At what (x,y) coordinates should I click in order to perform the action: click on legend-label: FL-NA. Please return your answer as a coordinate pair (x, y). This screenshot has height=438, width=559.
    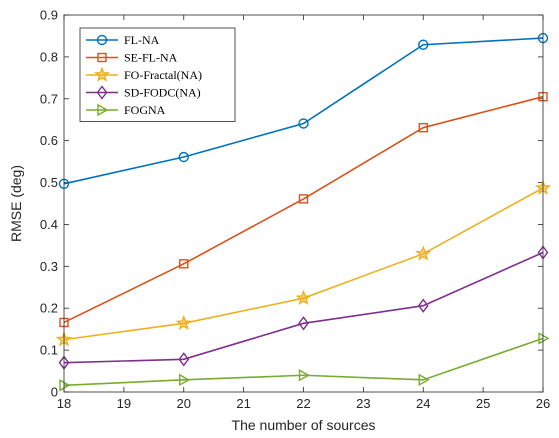
    Looking at the image, I should click on (142, 40).